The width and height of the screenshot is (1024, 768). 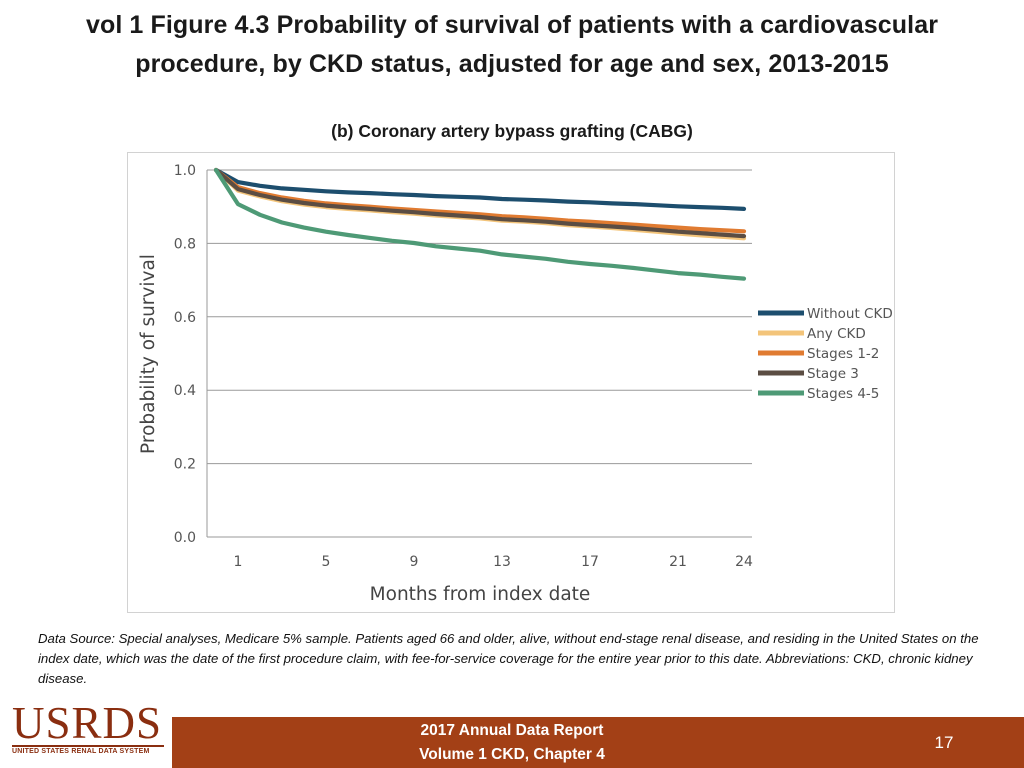 I want to click on usrds-logo, so click(x=86, y=734).